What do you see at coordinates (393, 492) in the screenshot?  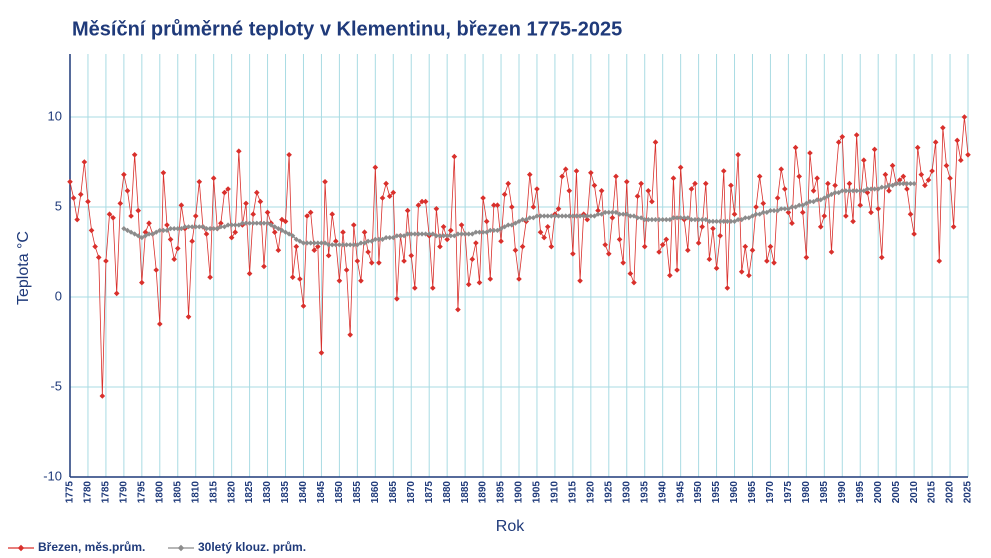 I see `x-tick-label: 1865` at bounding box center [393, 492].